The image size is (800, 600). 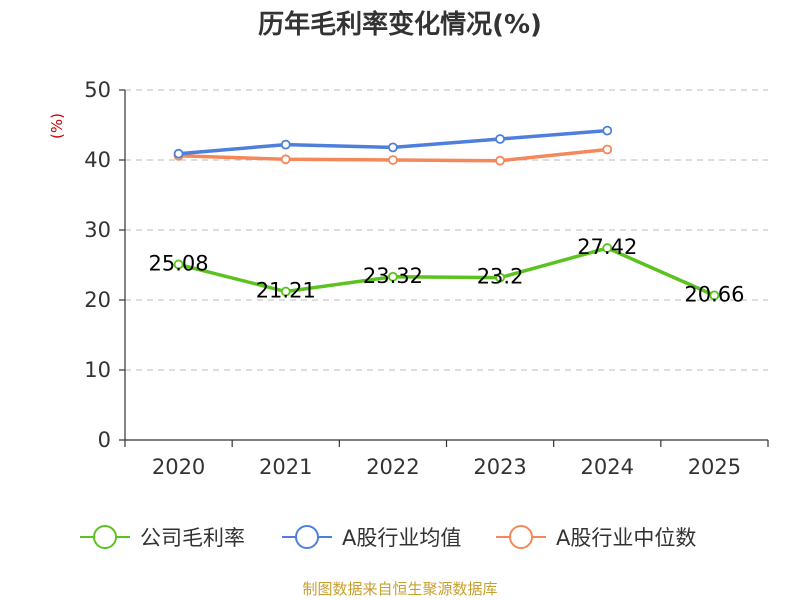 I want to click on data-label: 23.32, so click(x=393, y=276).